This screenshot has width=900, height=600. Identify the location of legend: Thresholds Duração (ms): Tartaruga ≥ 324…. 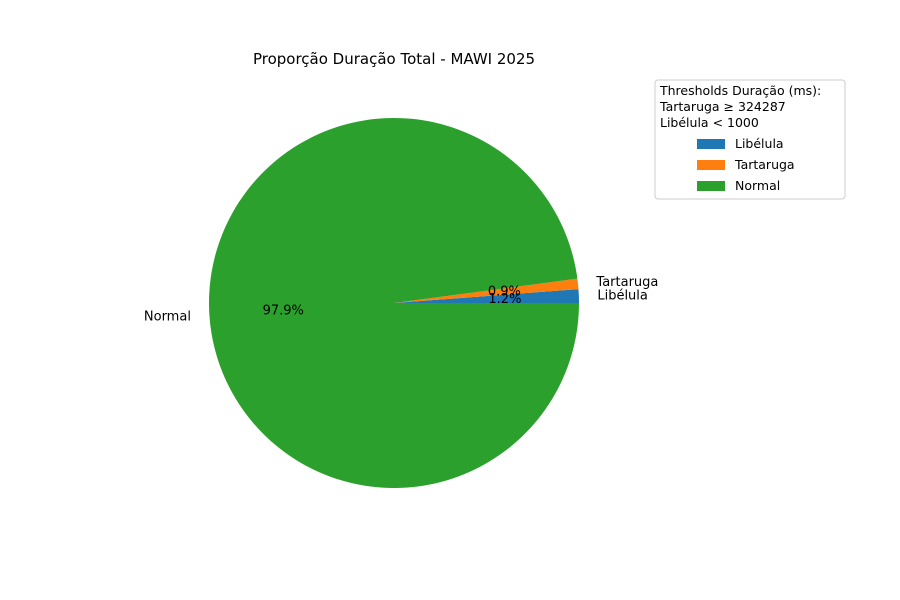
(750, 139).